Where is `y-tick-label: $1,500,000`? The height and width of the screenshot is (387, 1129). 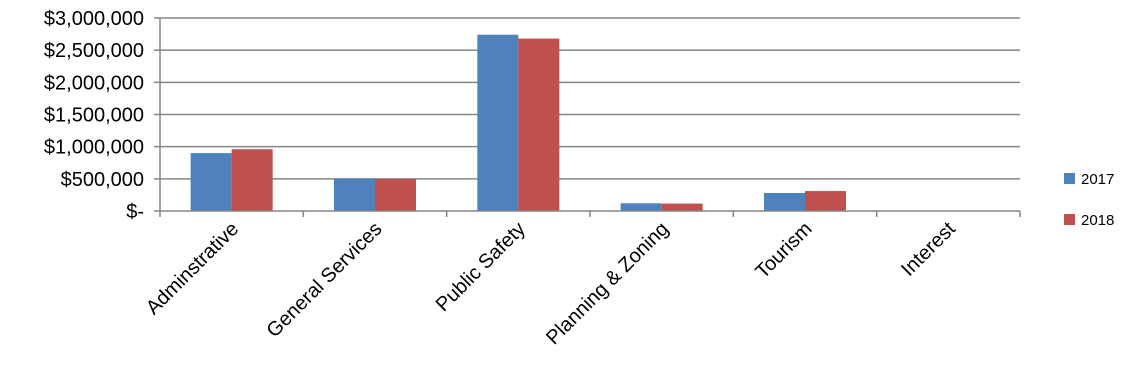
y-tick-label: $1,500,000 is located at coordinates (94, 116).